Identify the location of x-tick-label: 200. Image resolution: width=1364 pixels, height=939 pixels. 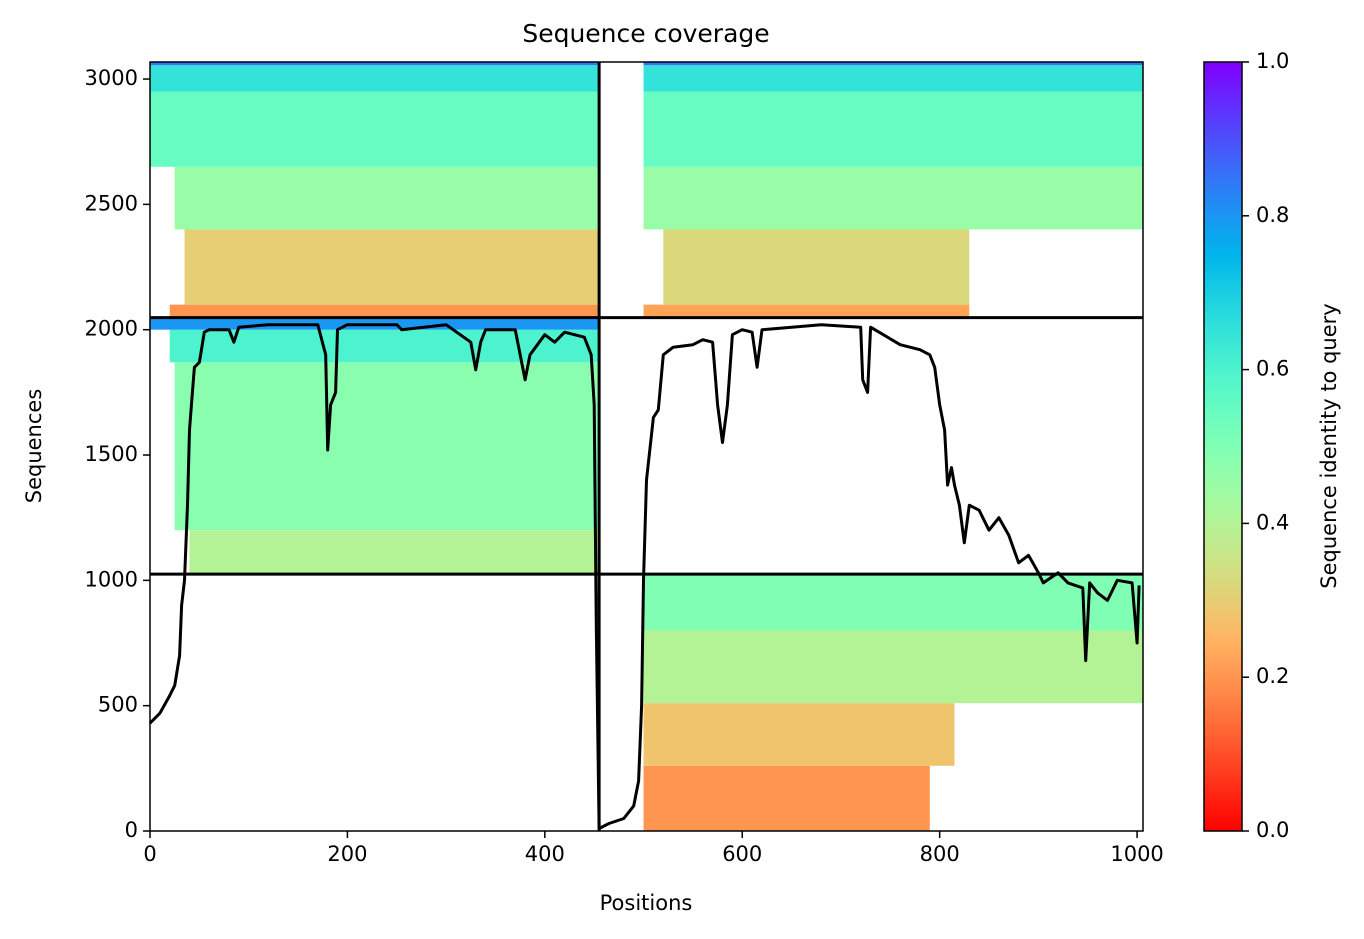
(347, 854).